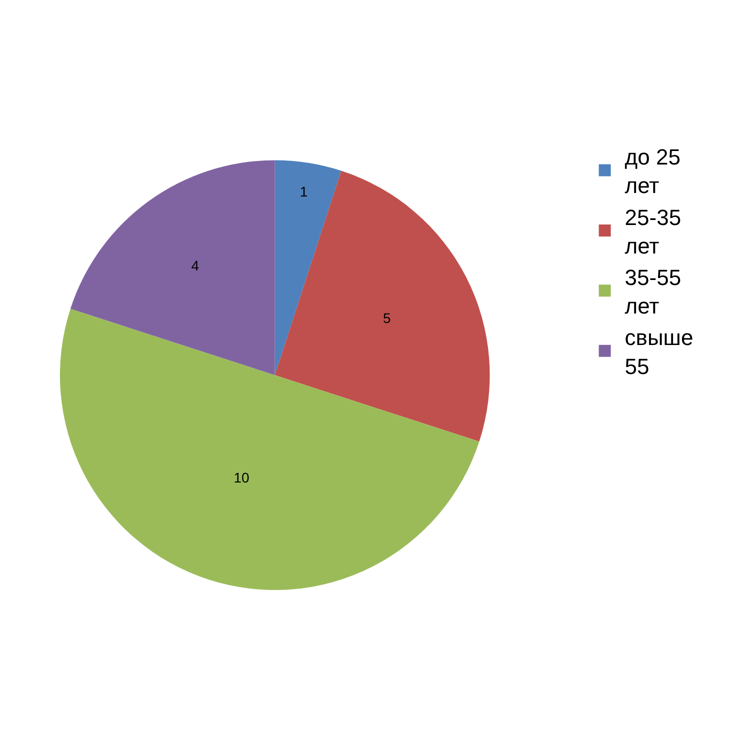 Image resolution: width=731 pixels, height=751 pixels. I want to click on data-label: 1, so click(304, 192).